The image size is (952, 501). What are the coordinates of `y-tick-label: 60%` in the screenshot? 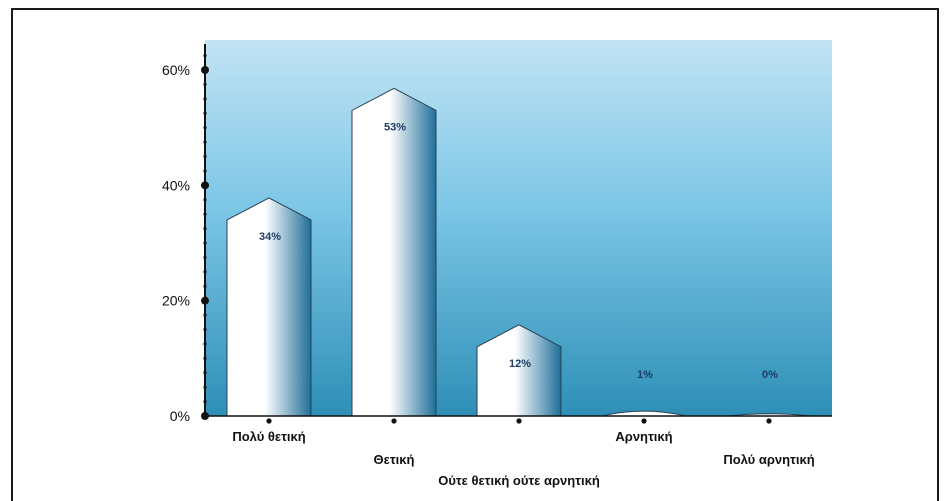 It's located at (176, 70).